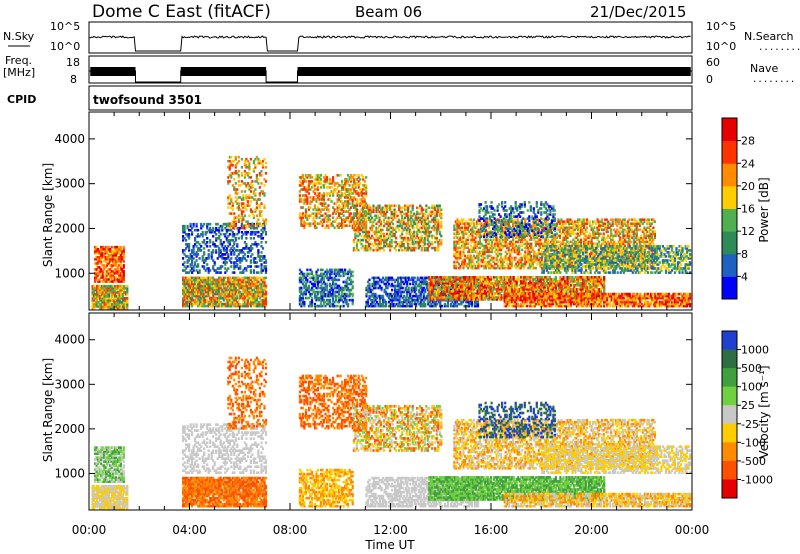 The width and height of the screenshot is (800, 554). What do you see at coordinates (65, 26) in the screenshot?
I see `noise-left-top-tick: 10^5` at bounding box center [65, 26].